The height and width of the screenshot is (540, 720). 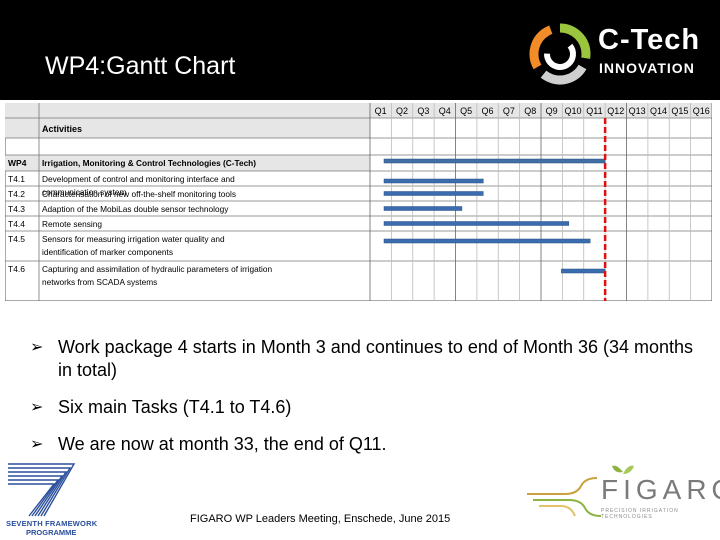 What do you see at coordinates (640, 514) in the screenshot?
I see `figaro-tagline: PRECISION IRRIGATION TECHNOLOGIES` at bounding box center [640, 514].